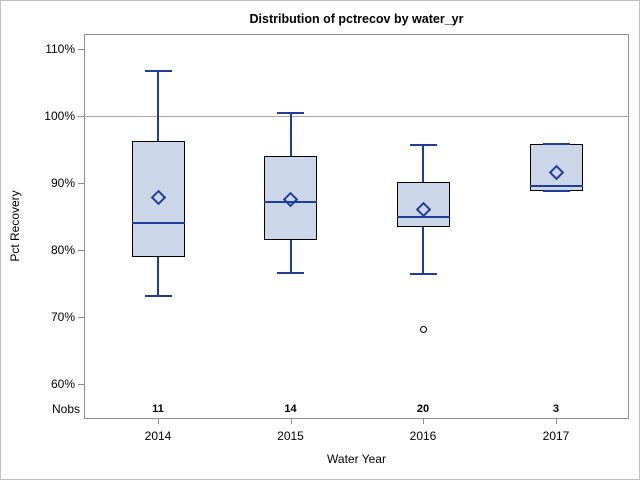  What do you see at coordinates (423, 436) in the screenshot?
I see `x-tick-label: 2016` at bounding box center [423, 436].